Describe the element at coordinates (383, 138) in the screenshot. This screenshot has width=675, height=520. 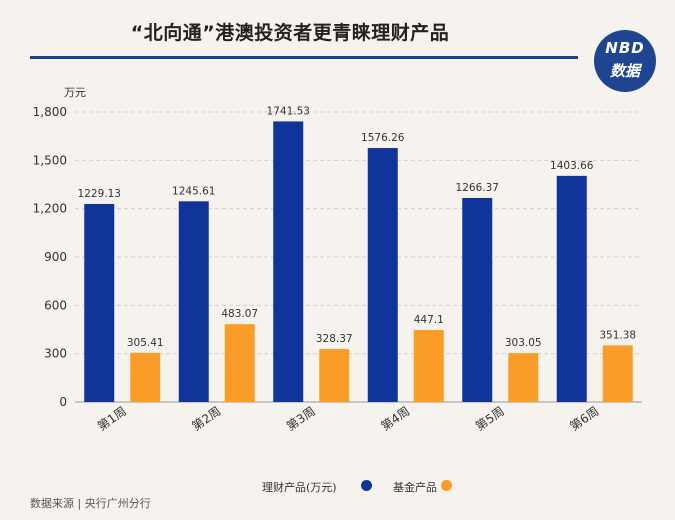
I see `data-label: 1576.26` at that location.